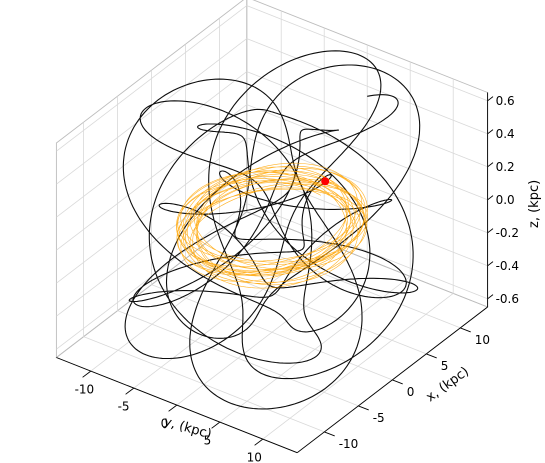 This screenshot has width=545, height=463. What do you see at coordinates (507, 233) in the screenshot?
I see `z-tick-label: -0.2` at bounding box center [507, 233].